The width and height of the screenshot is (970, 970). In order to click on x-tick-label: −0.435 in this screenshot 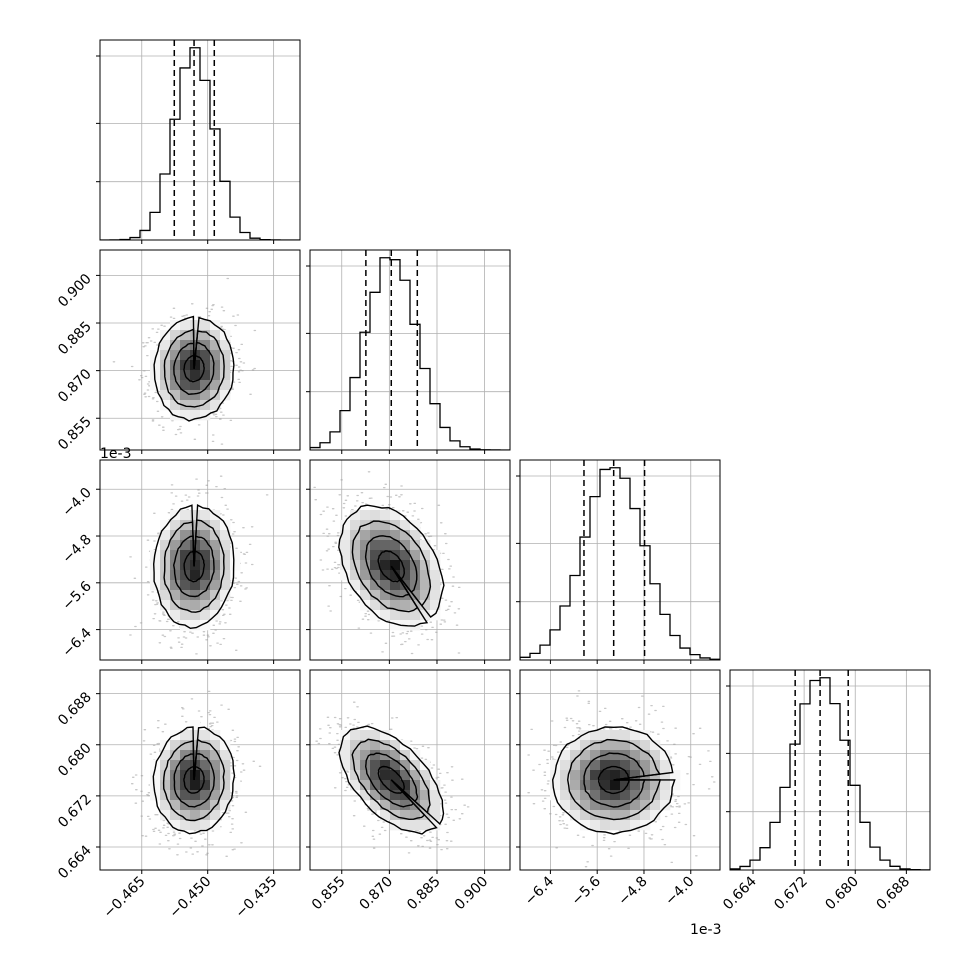, I will do `click(257, 898)`.